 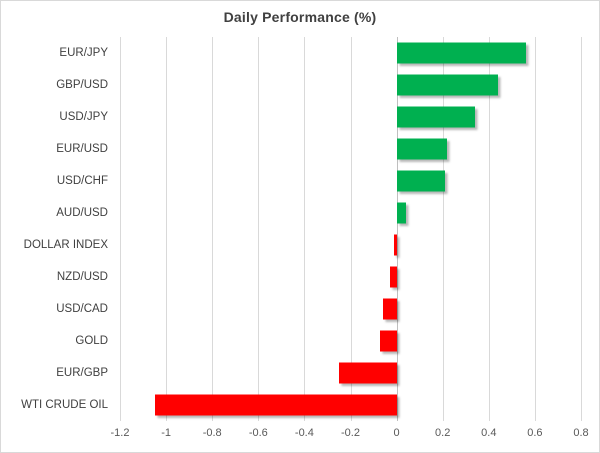 I want to click on x-tick-label: -0.8, so click(x=212, y=433).